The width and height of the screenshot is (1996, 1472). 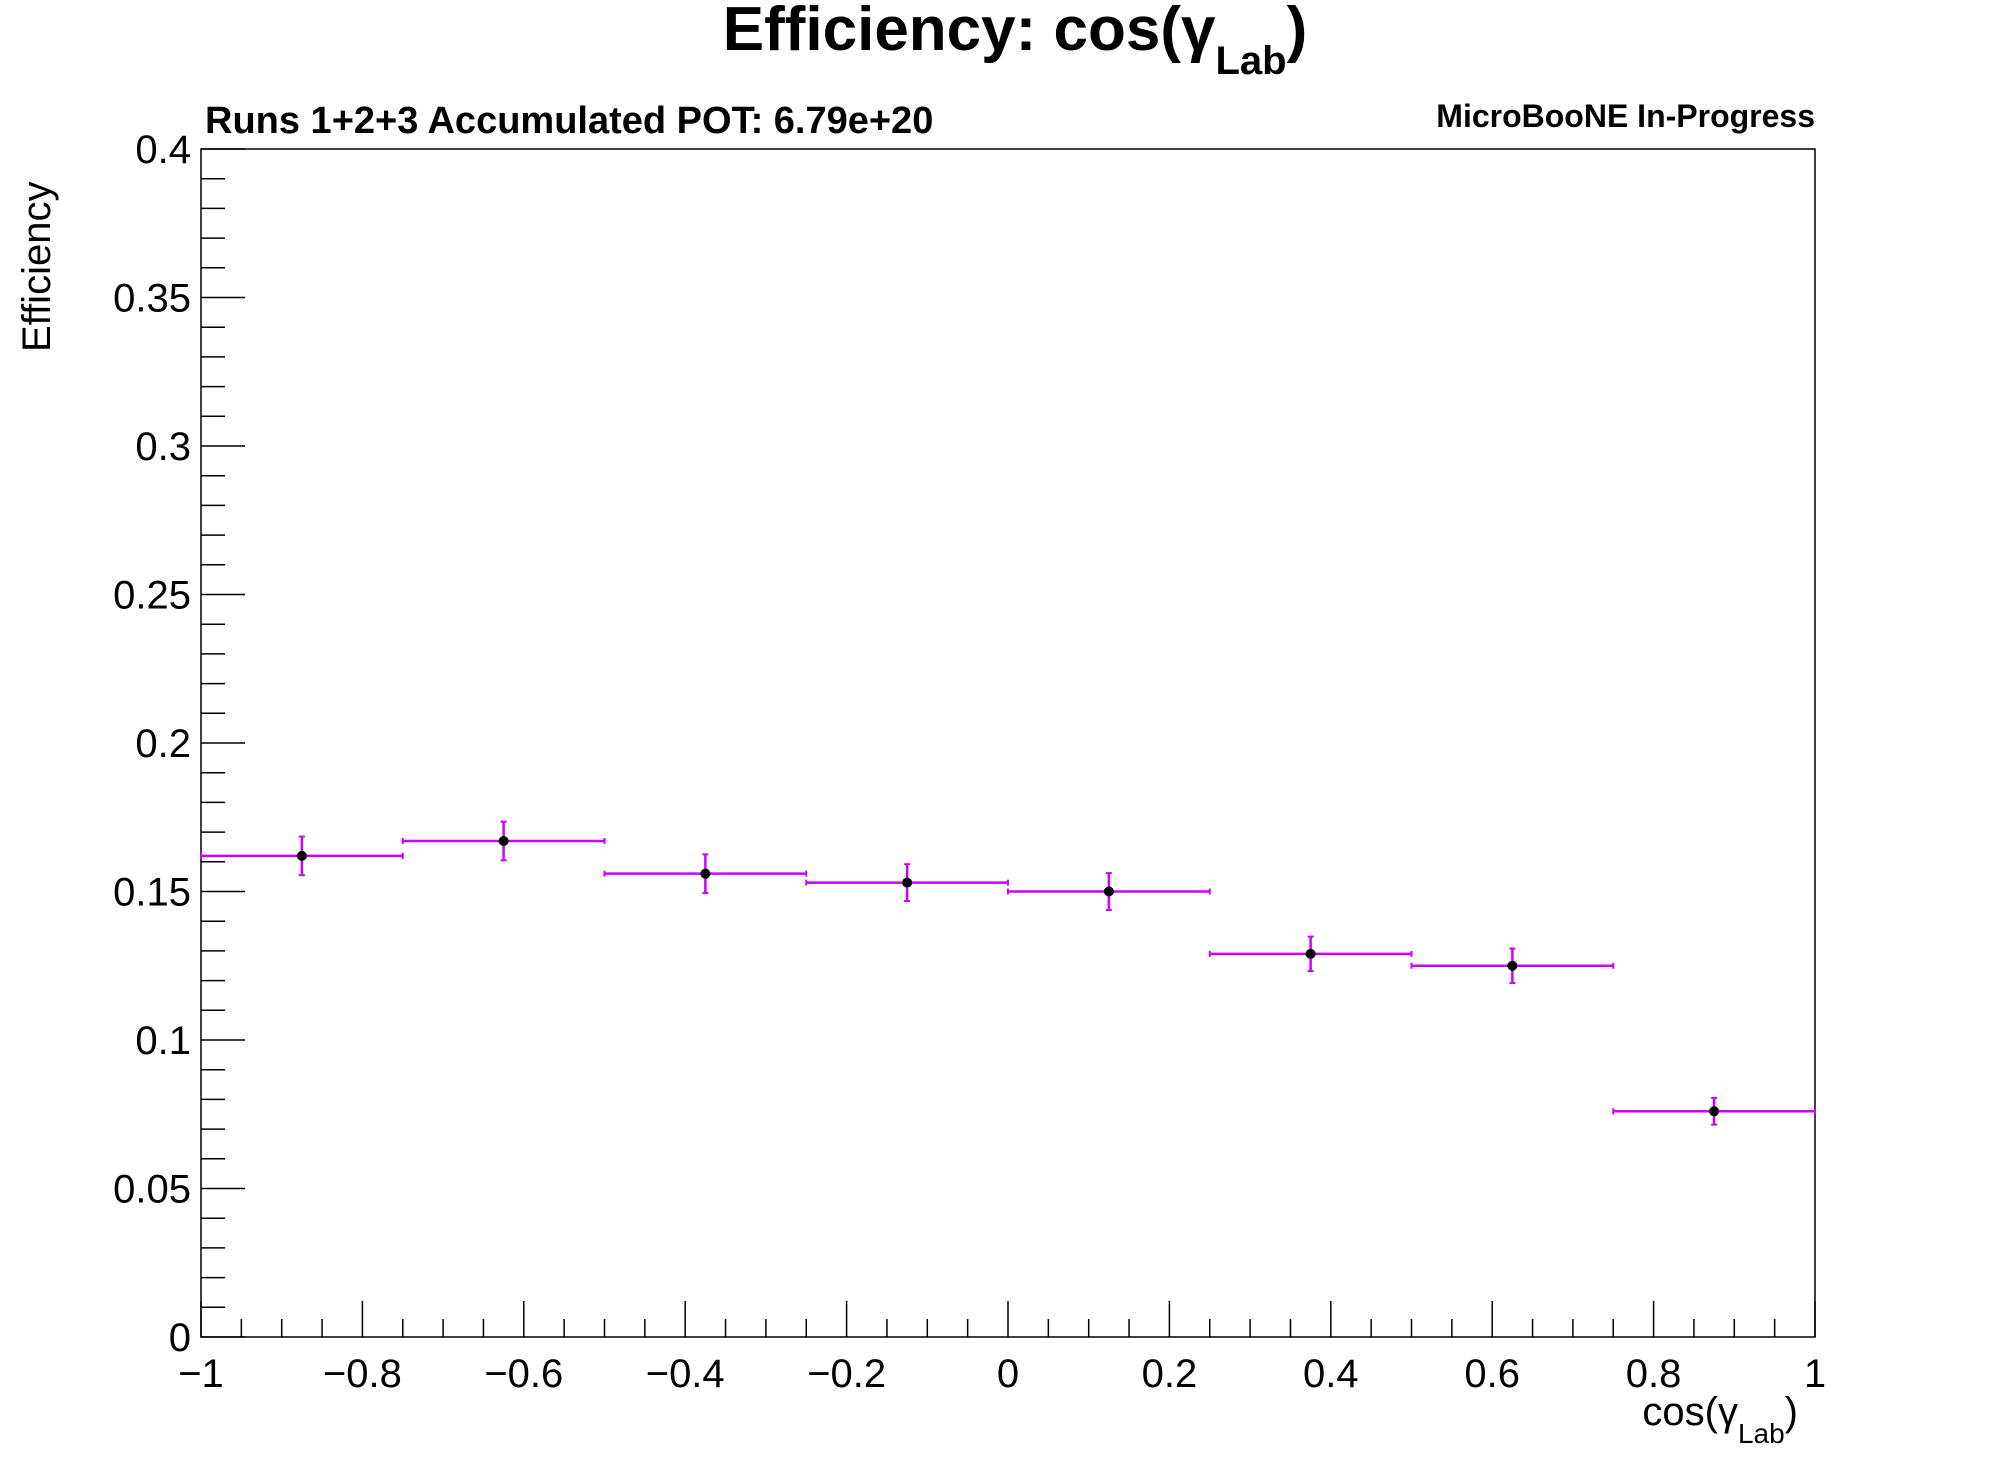 What do you see at coordinates (163, 1041) in the screenshot?
I see `y-tick-label: 0.1` at bounding box center [163, 1041].